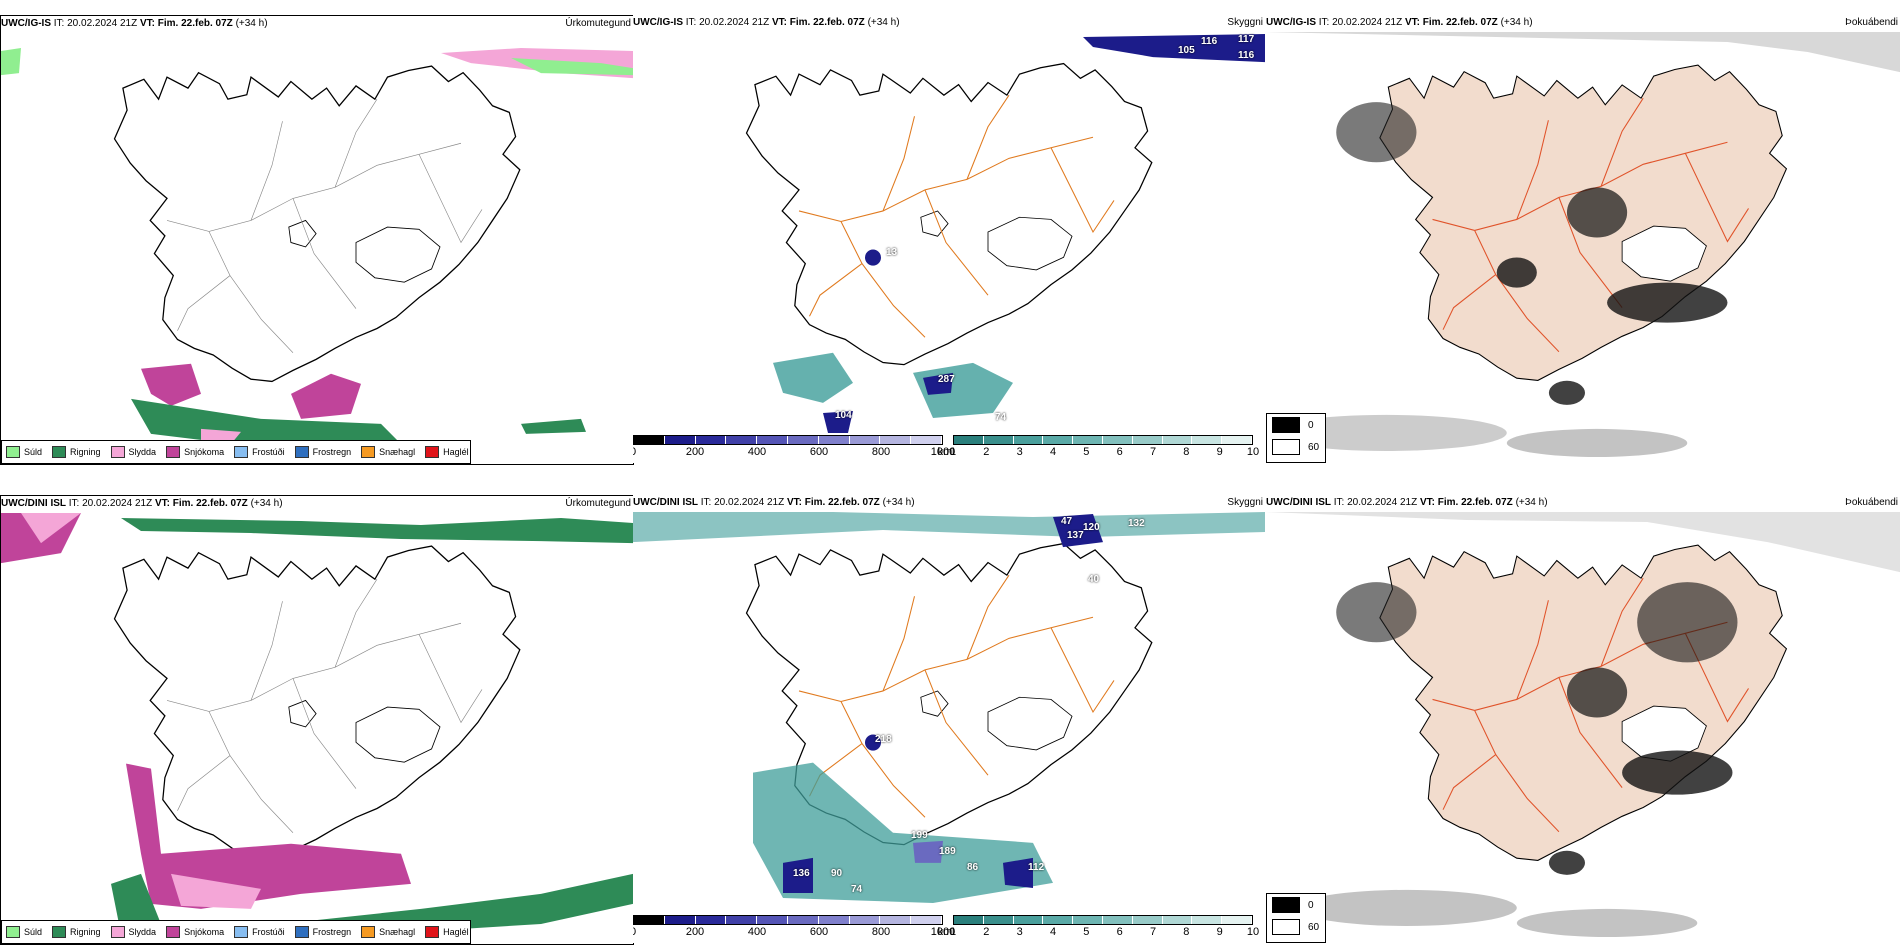 Image resolution: width=1900 pixels, height=950 pixels. Describe the element at coordinates (259, 932) in the screenshot. I see `legend-item: Frostúði` at that location.